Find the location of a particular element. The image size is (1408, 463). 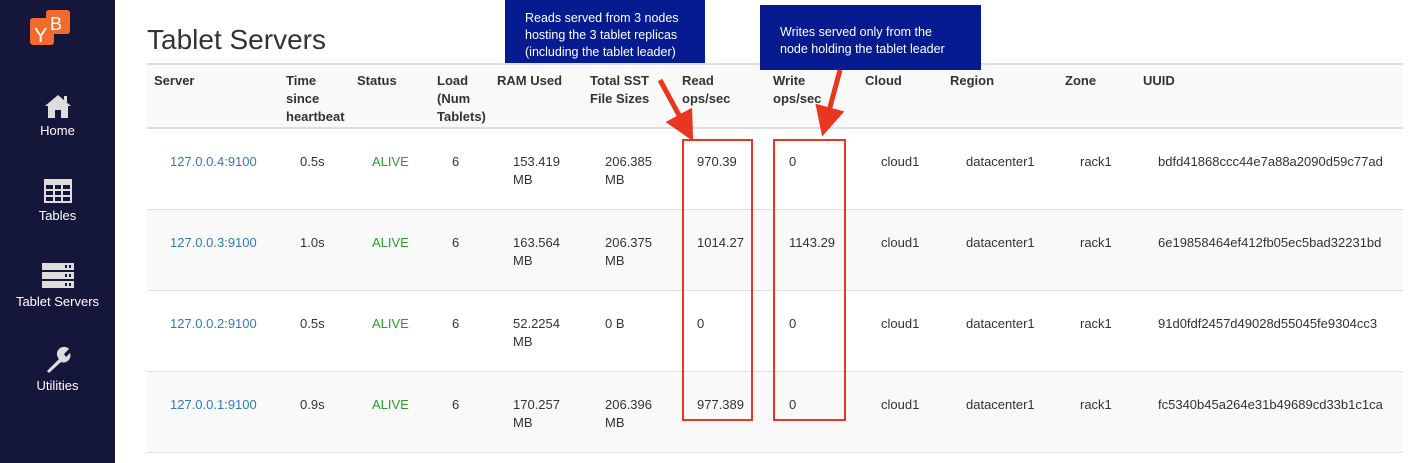

read-ops: 1014.27 is located at coordinates (720, 242).